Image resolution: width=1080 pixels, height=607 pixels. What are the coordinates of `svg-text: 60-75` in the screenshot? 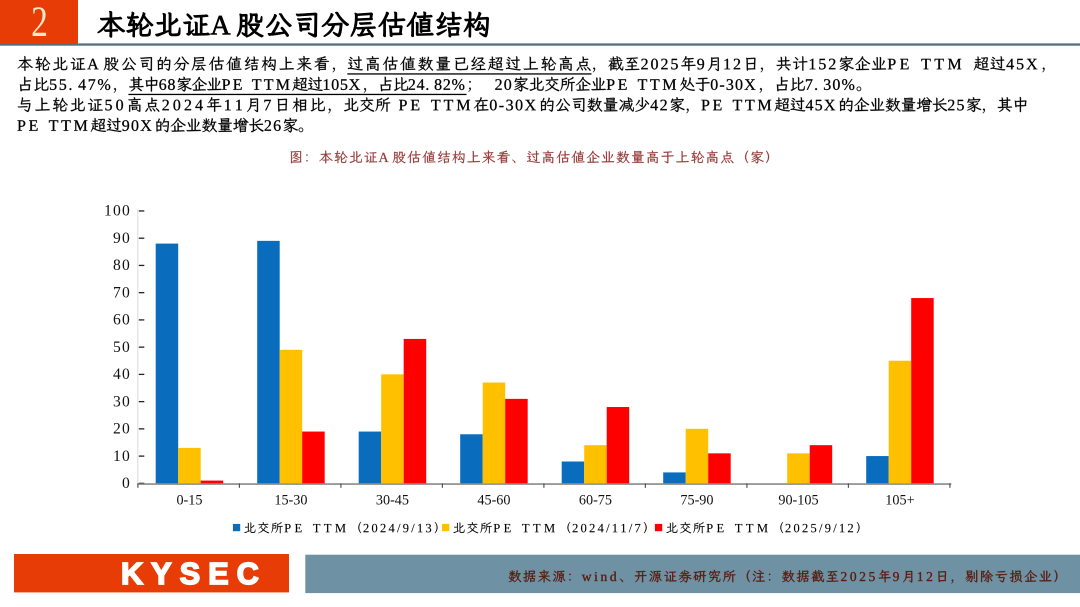 It's located at (595, 500).